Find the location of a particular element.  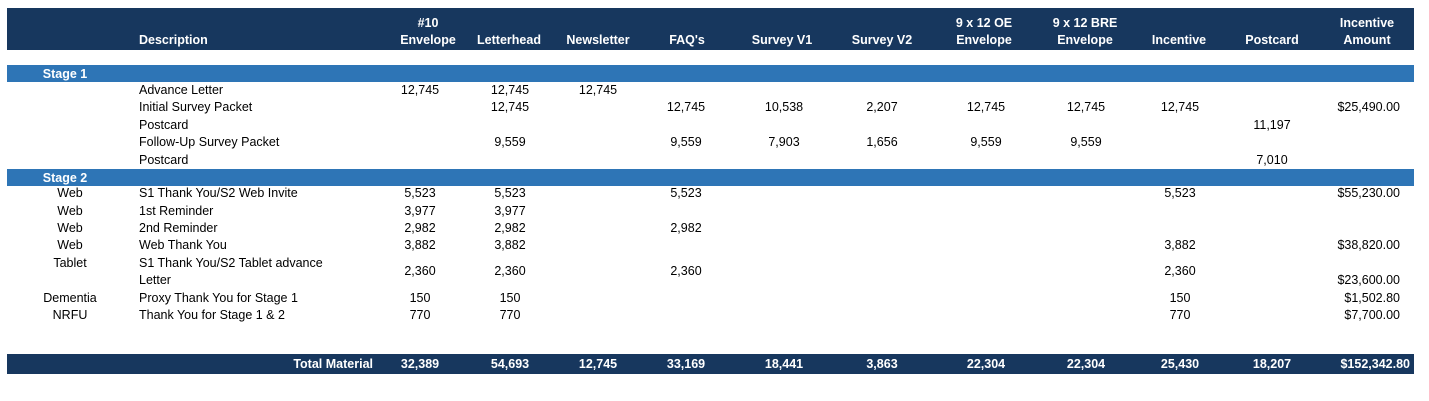

col-header-oe-envelope-line2: Envelope is located at coordinates (984, 40).